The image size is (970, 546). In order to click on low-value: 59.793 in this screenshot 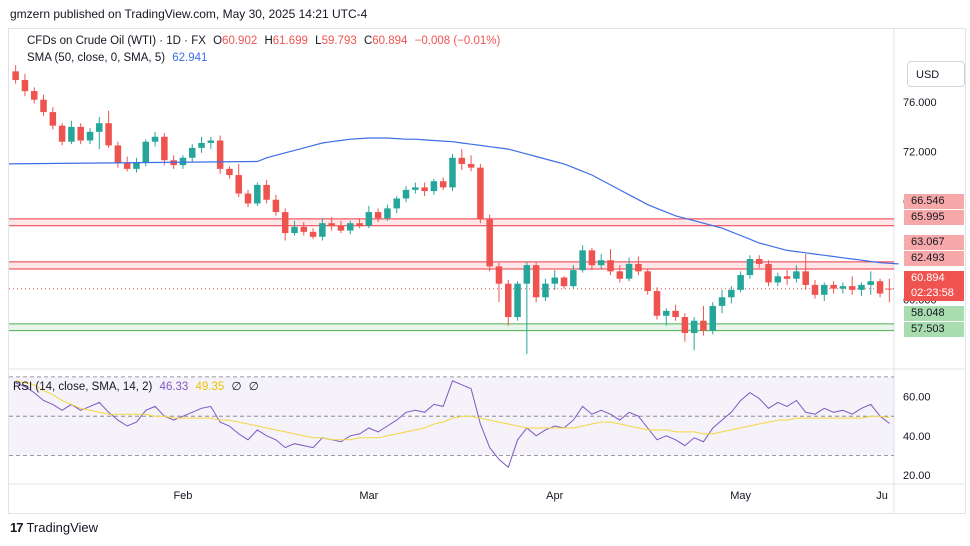, I will do `click(339, 41)`.